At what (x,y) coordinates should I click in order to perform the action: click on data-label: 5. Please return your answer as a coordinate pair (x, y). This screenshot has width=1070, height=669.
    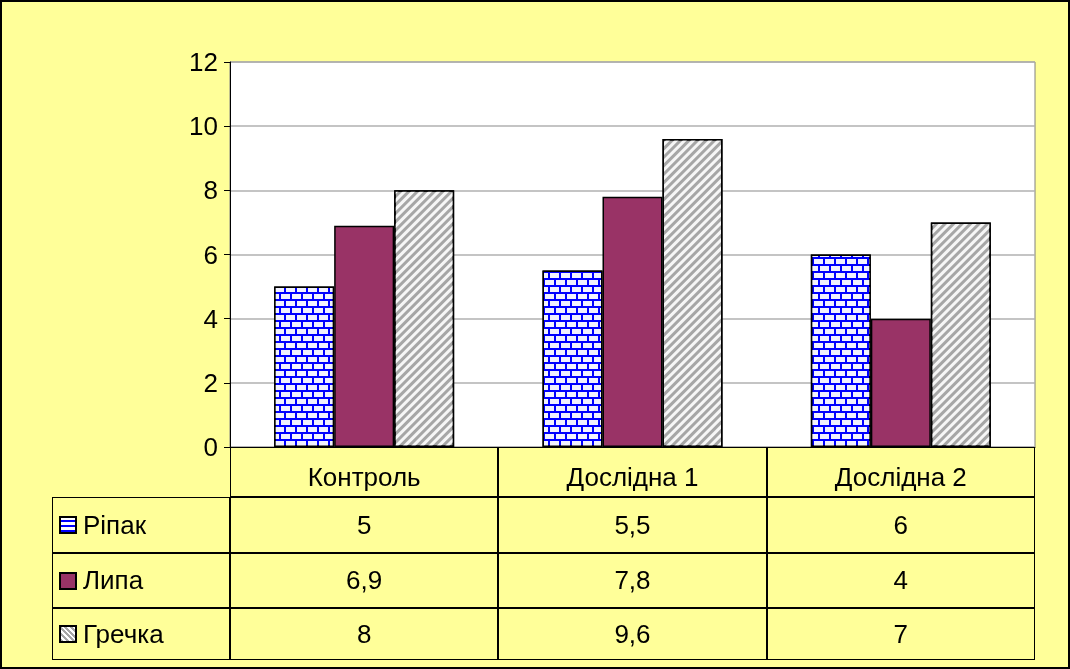
    Looking at the image, I should click on (364, 525).